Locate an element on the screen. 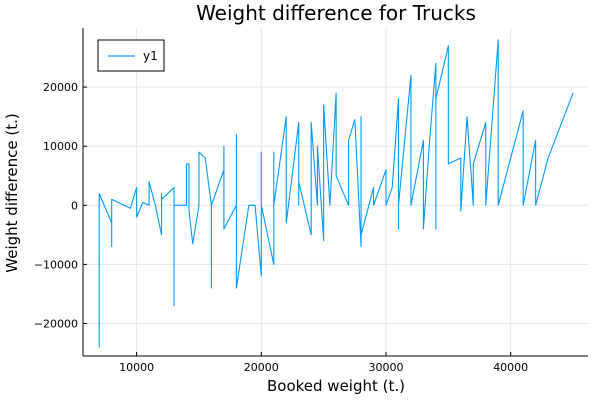  x-tick-label: 40000 is located at coordinates (510, 367).